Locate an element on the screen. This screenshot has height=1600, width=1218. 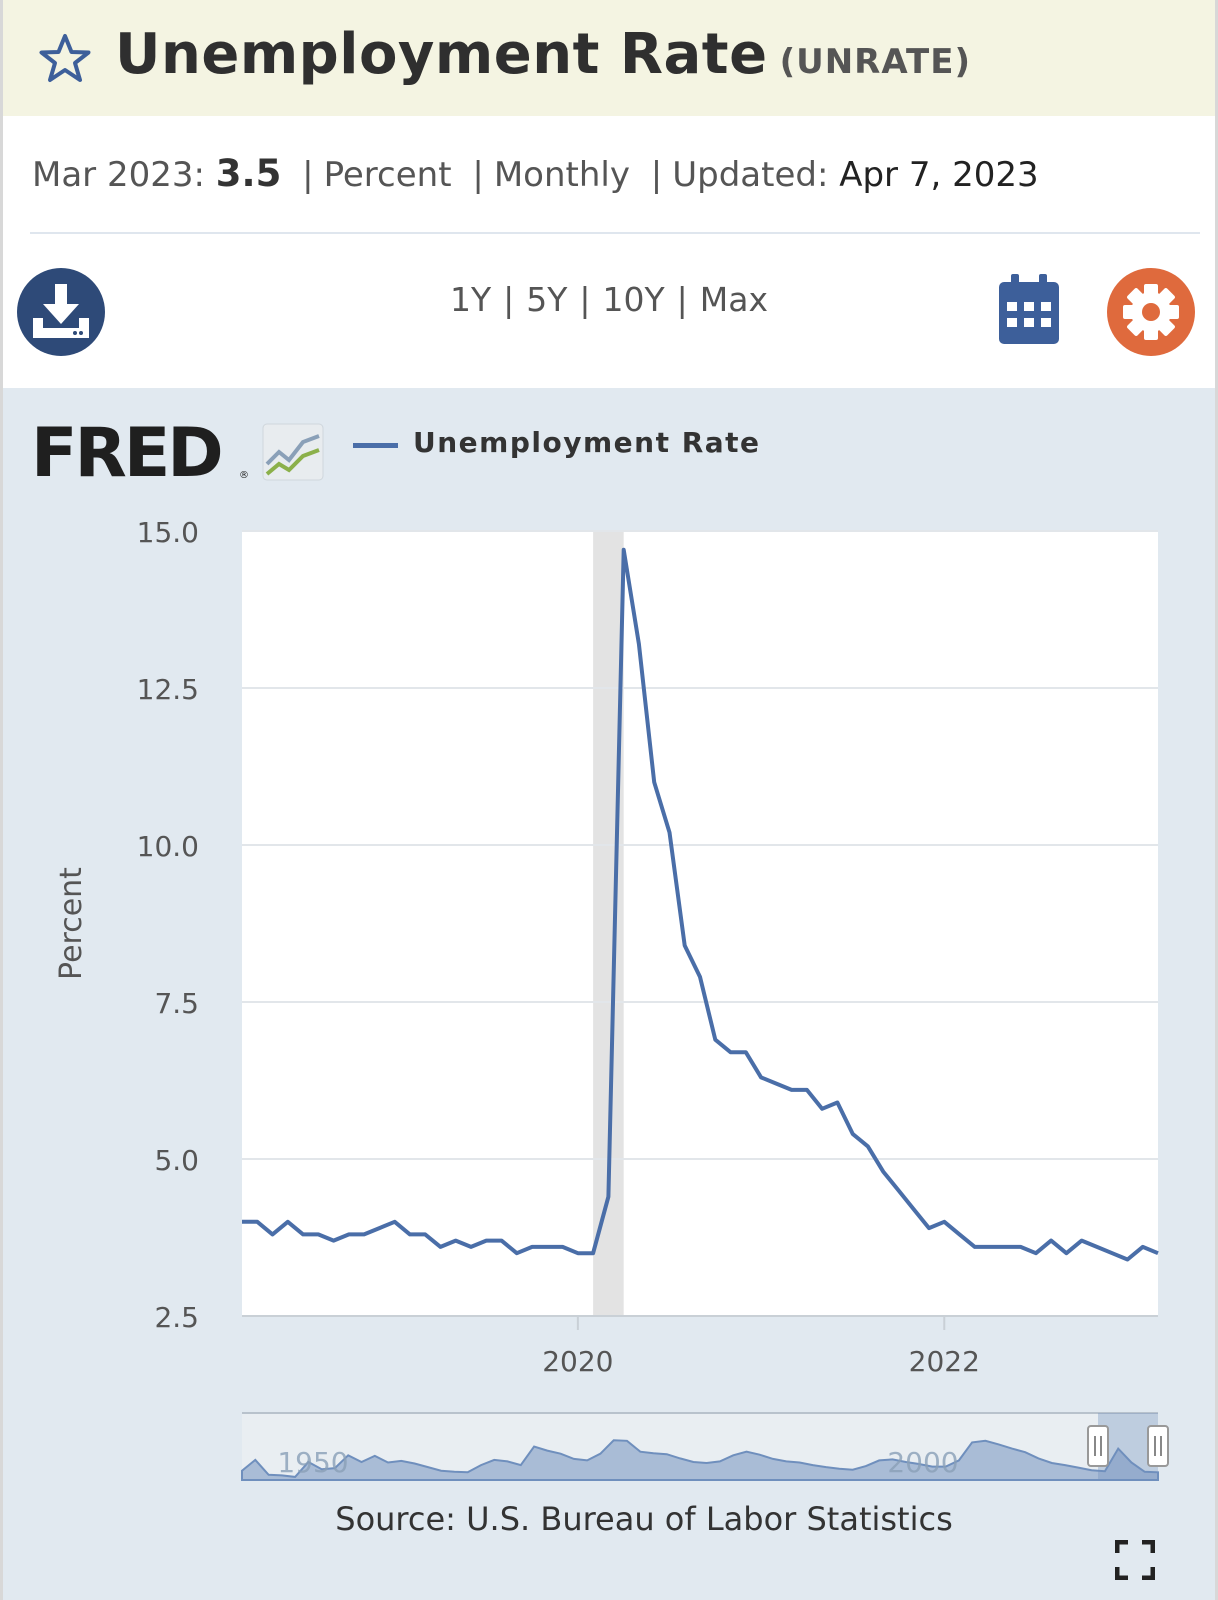
fred-logo: FRED ® is located at coordinates (177, 451).